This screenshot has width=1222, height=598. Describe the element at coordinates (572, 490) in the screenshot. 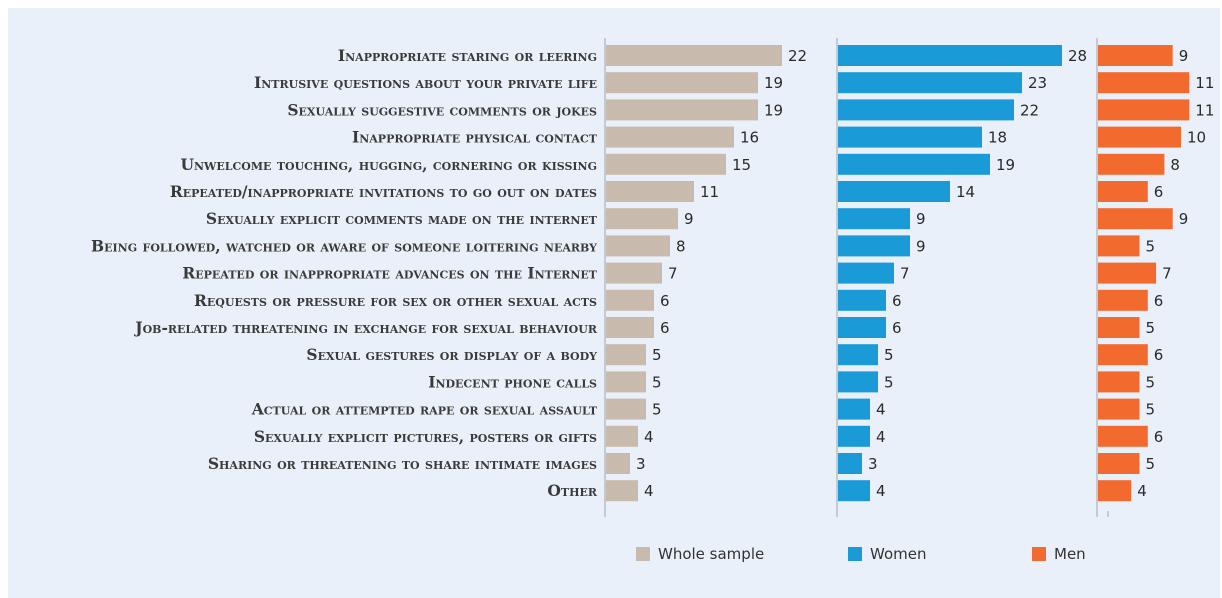

I see `category-label: Other` at that location.